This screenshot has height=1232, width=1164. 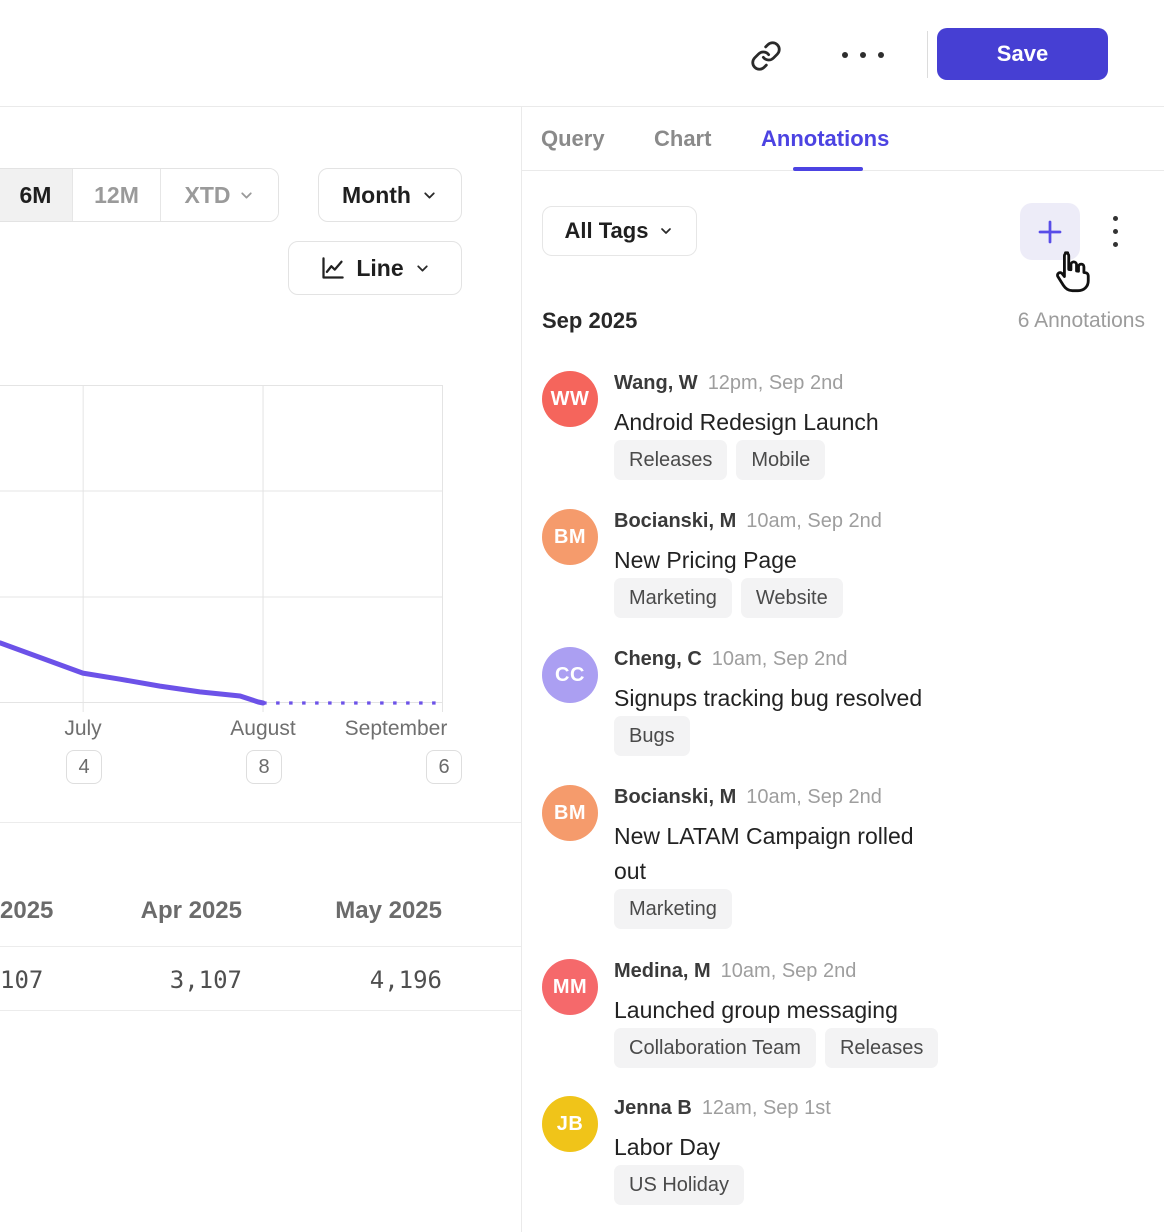 I want to click on plus-icon, so click(x=1050, y=232).